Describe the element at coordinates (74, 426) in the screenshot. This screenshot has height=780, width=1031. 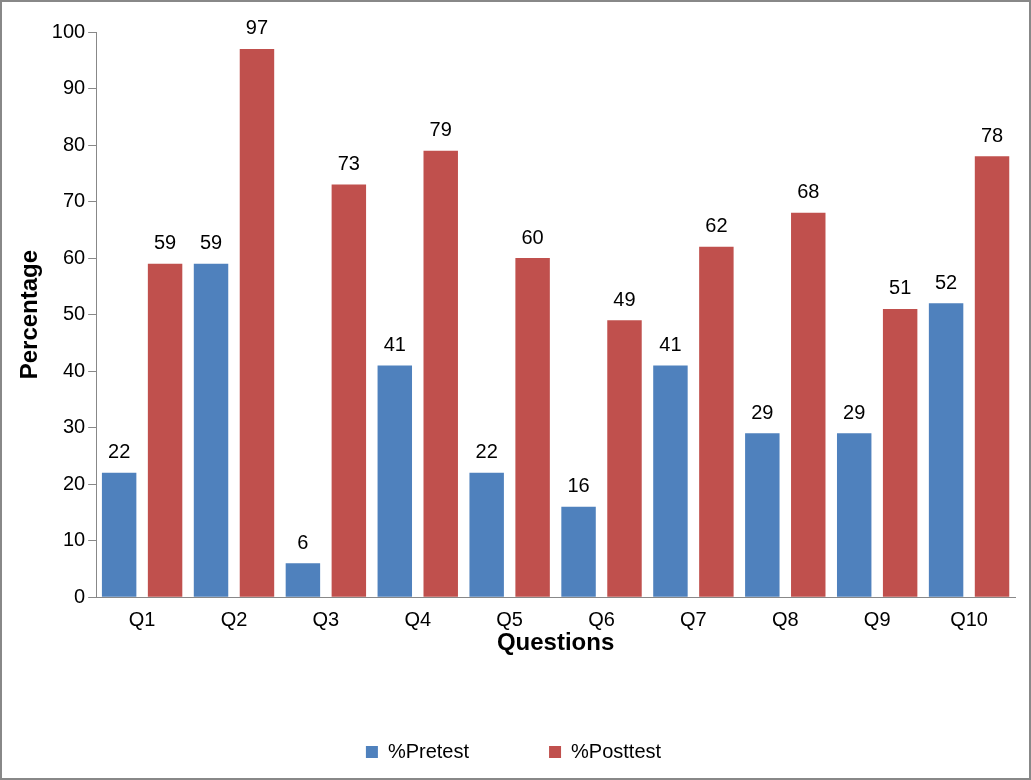
I see `y-tick-label: 30` at that location.